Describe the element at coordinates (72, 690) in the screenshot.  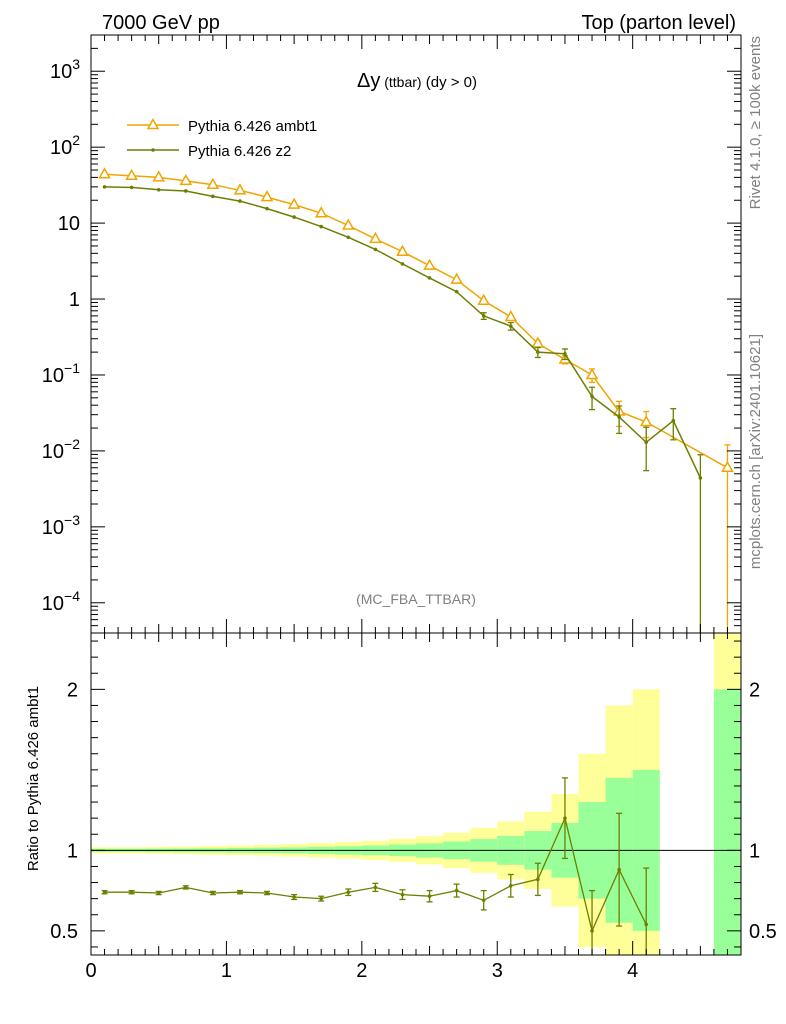
I see `ratio-ytick-label: 2` at that location.